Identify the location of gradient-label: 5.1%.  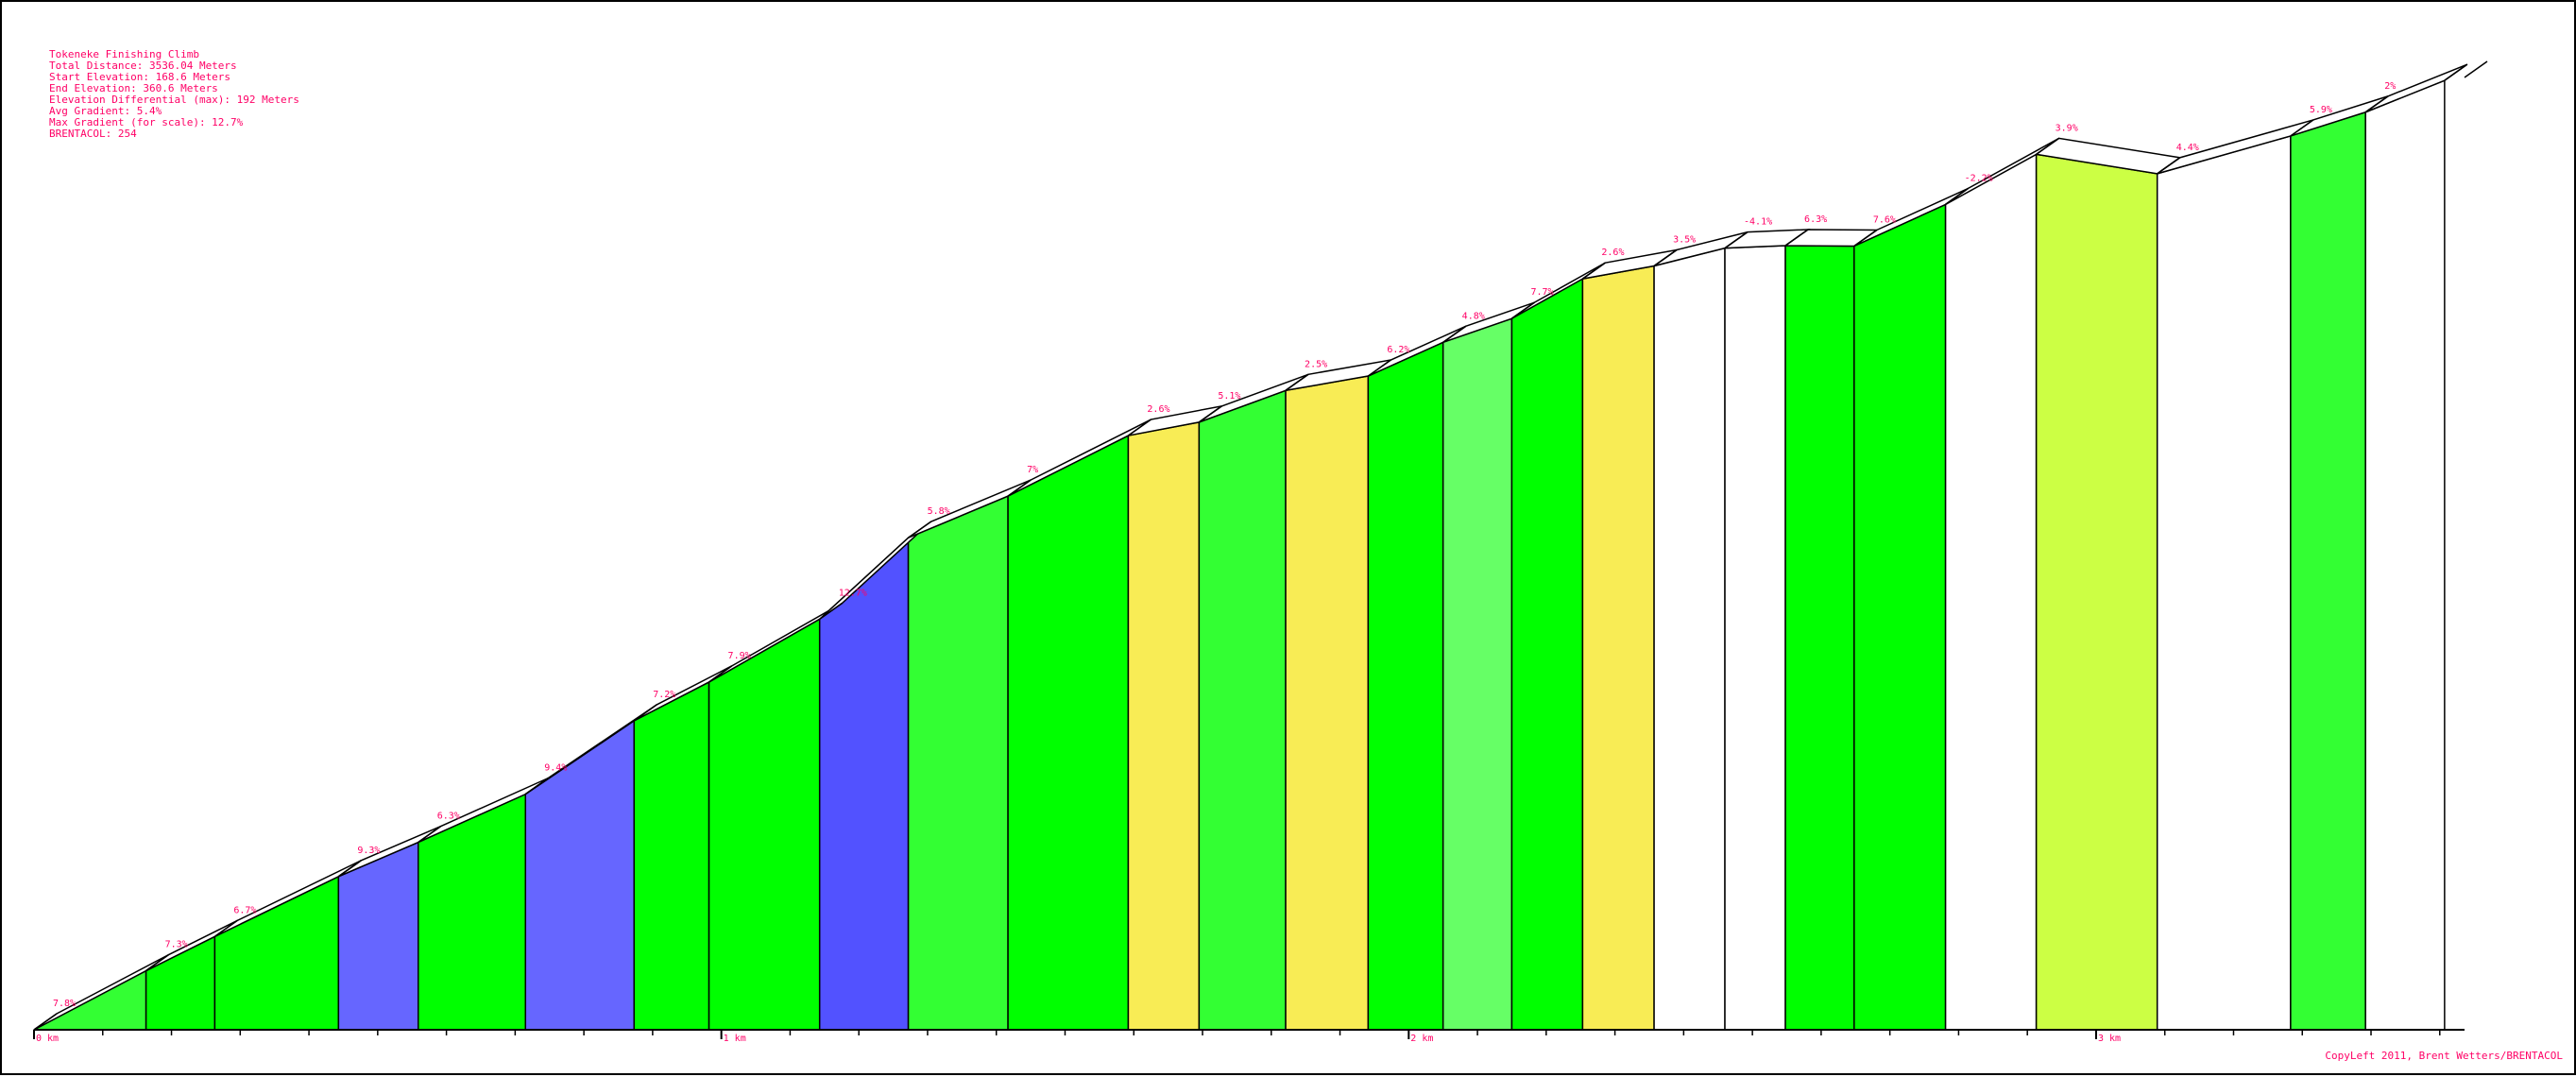
(1229, 396).